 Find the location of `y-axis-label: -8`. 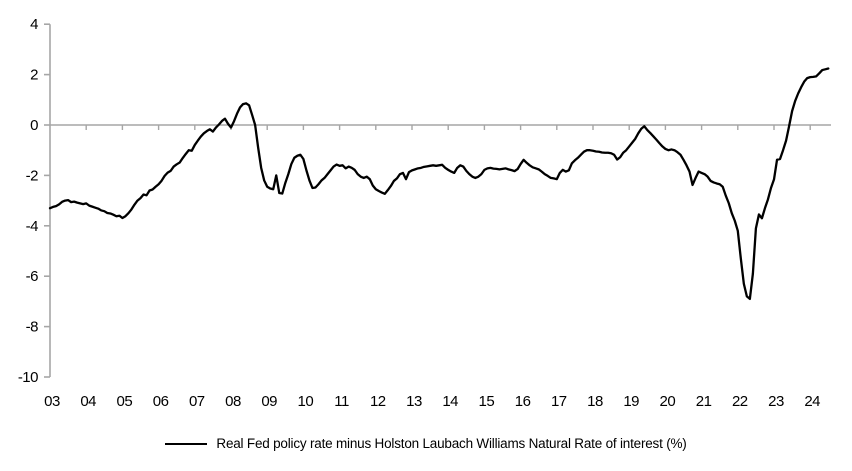

y-axis-label: -8 is located at coordinates (32, 327).